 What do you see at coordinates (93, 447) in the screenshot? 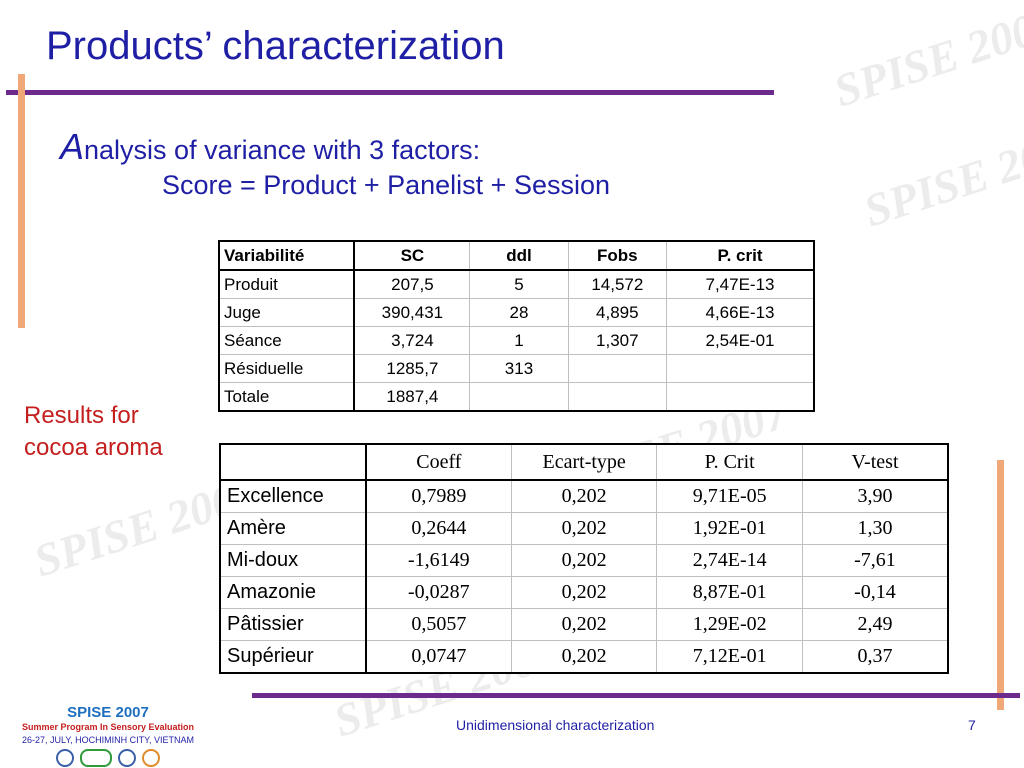
I see `results-note-line-2: cocoa aroma` at bounding box center [93, 447].